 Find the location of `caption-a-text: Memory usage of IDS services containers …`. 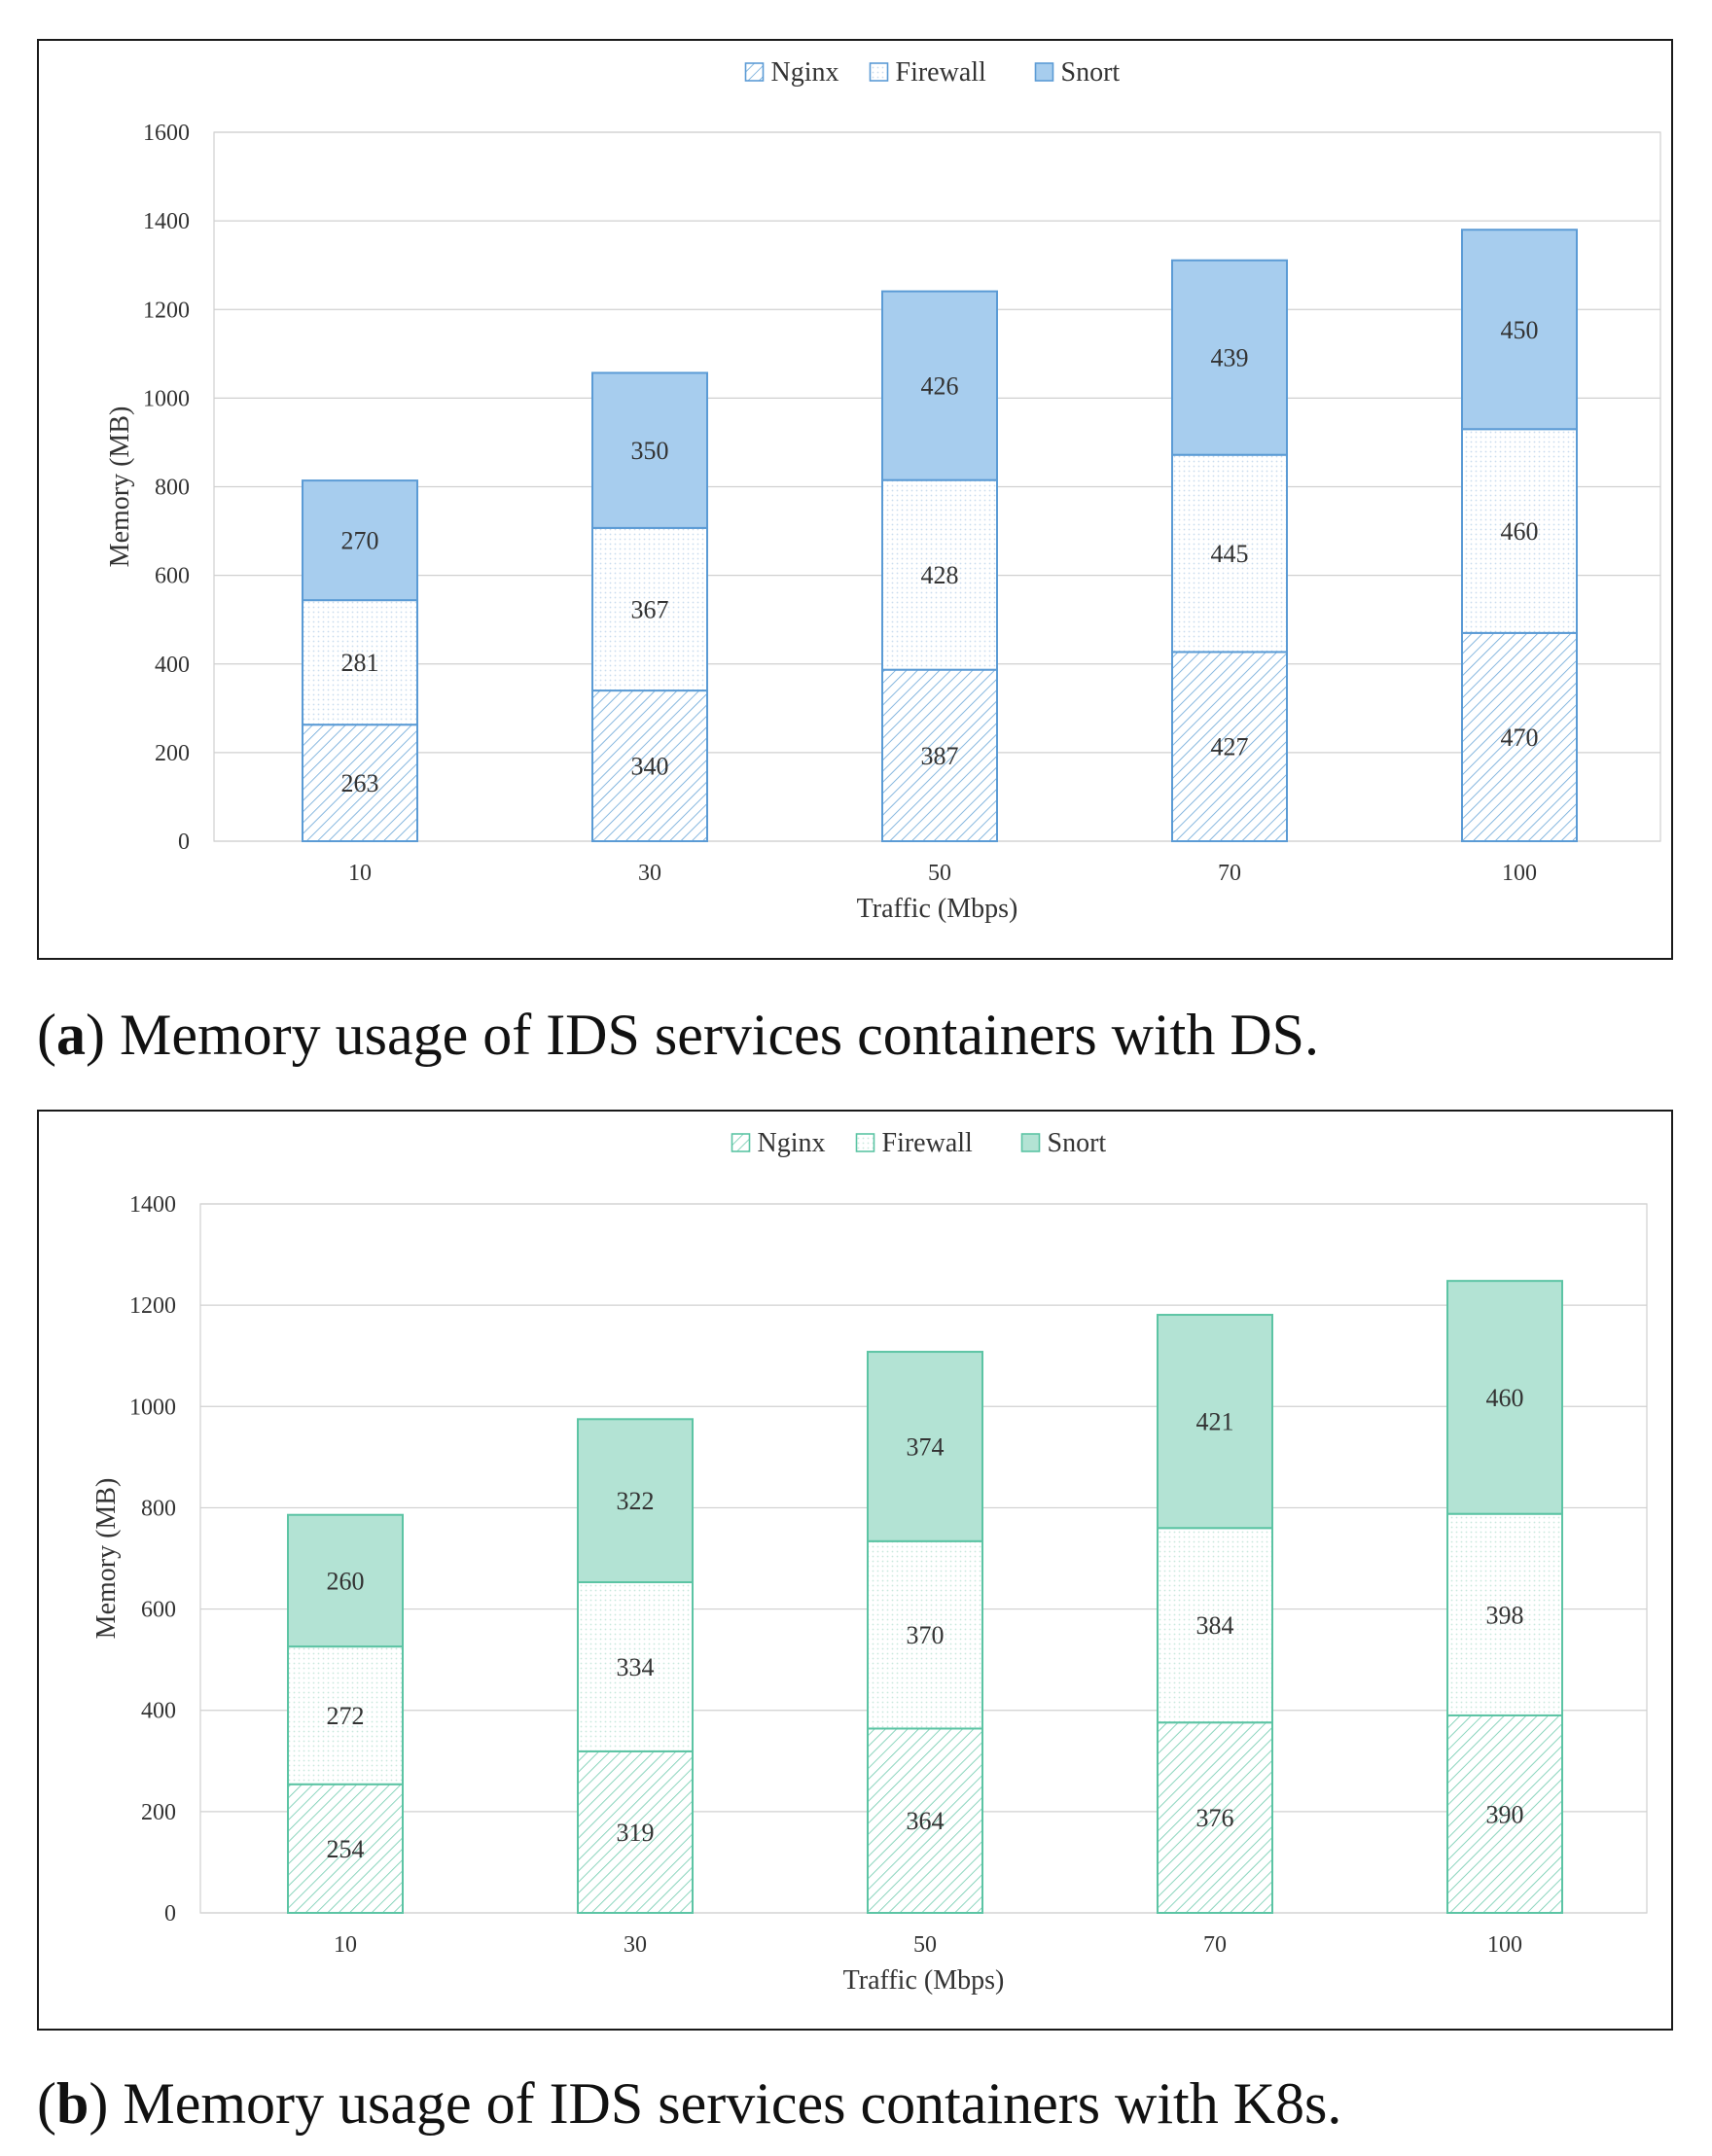

caption-a-text: Memory usage of IDS services containers … is located at coordinates (719, 1035).